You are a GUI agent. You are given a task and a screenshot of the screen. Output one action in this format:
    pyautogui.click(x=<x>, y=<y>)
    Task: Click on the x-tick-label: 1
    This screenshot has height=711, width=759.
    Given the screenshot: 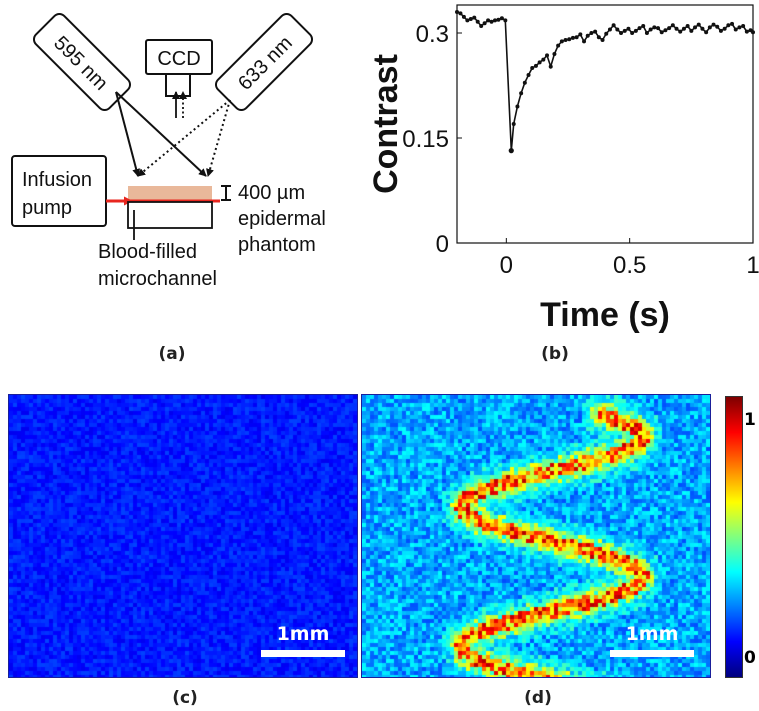 What is the action you would take?
    pyautogui.click(x=752, y=265)
    